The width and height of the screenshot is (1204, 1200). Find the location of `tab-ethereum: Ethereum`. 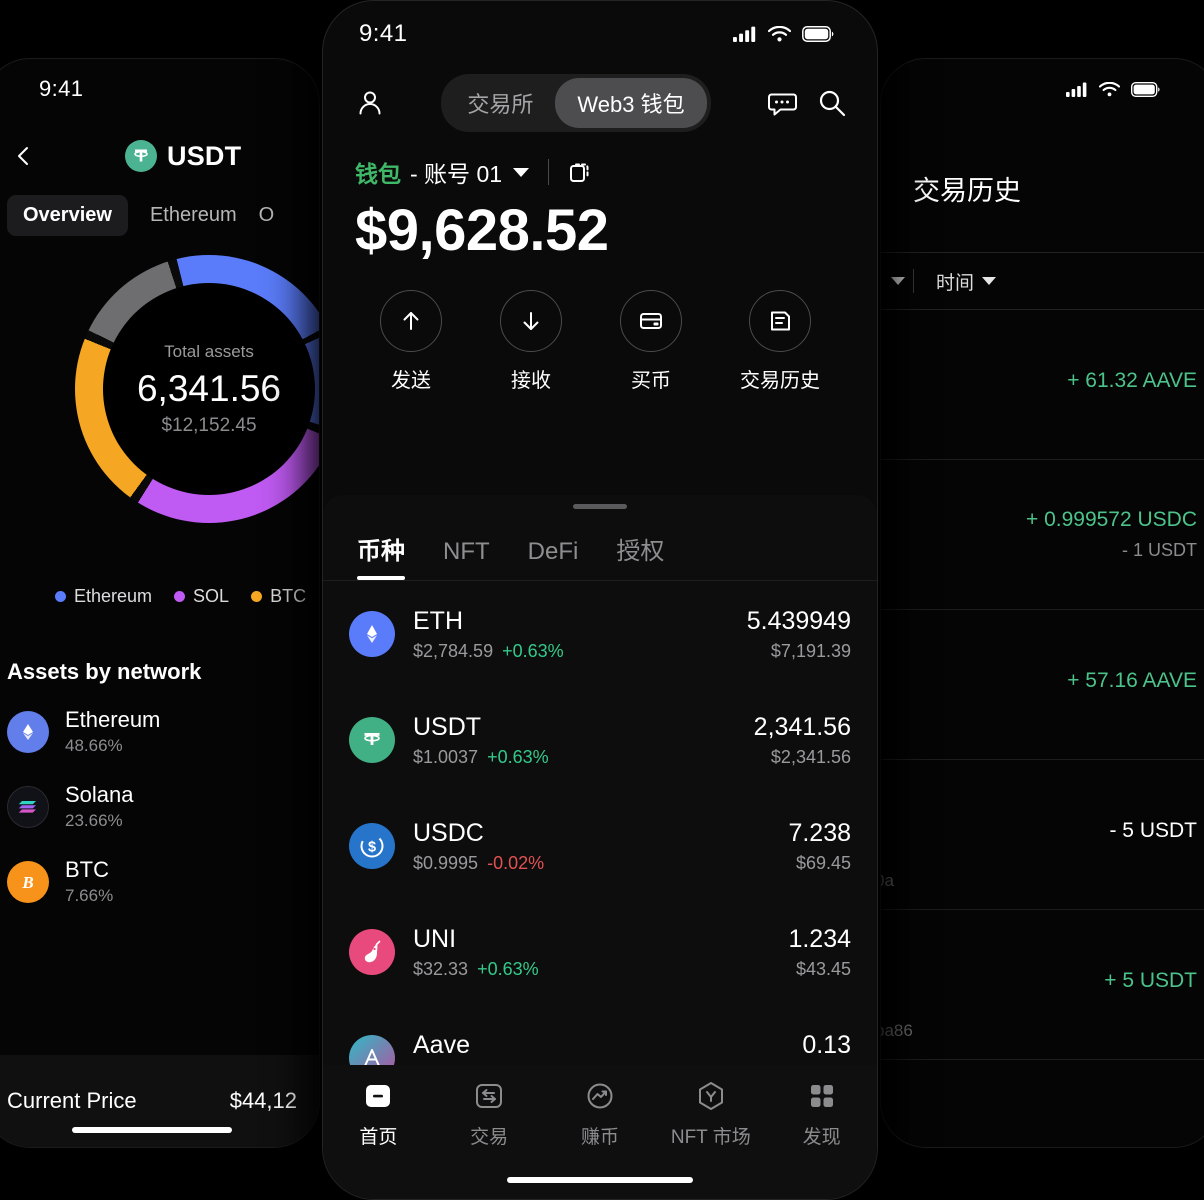

tab-ethereum: Ethereum is located at coordinates (193, 215).